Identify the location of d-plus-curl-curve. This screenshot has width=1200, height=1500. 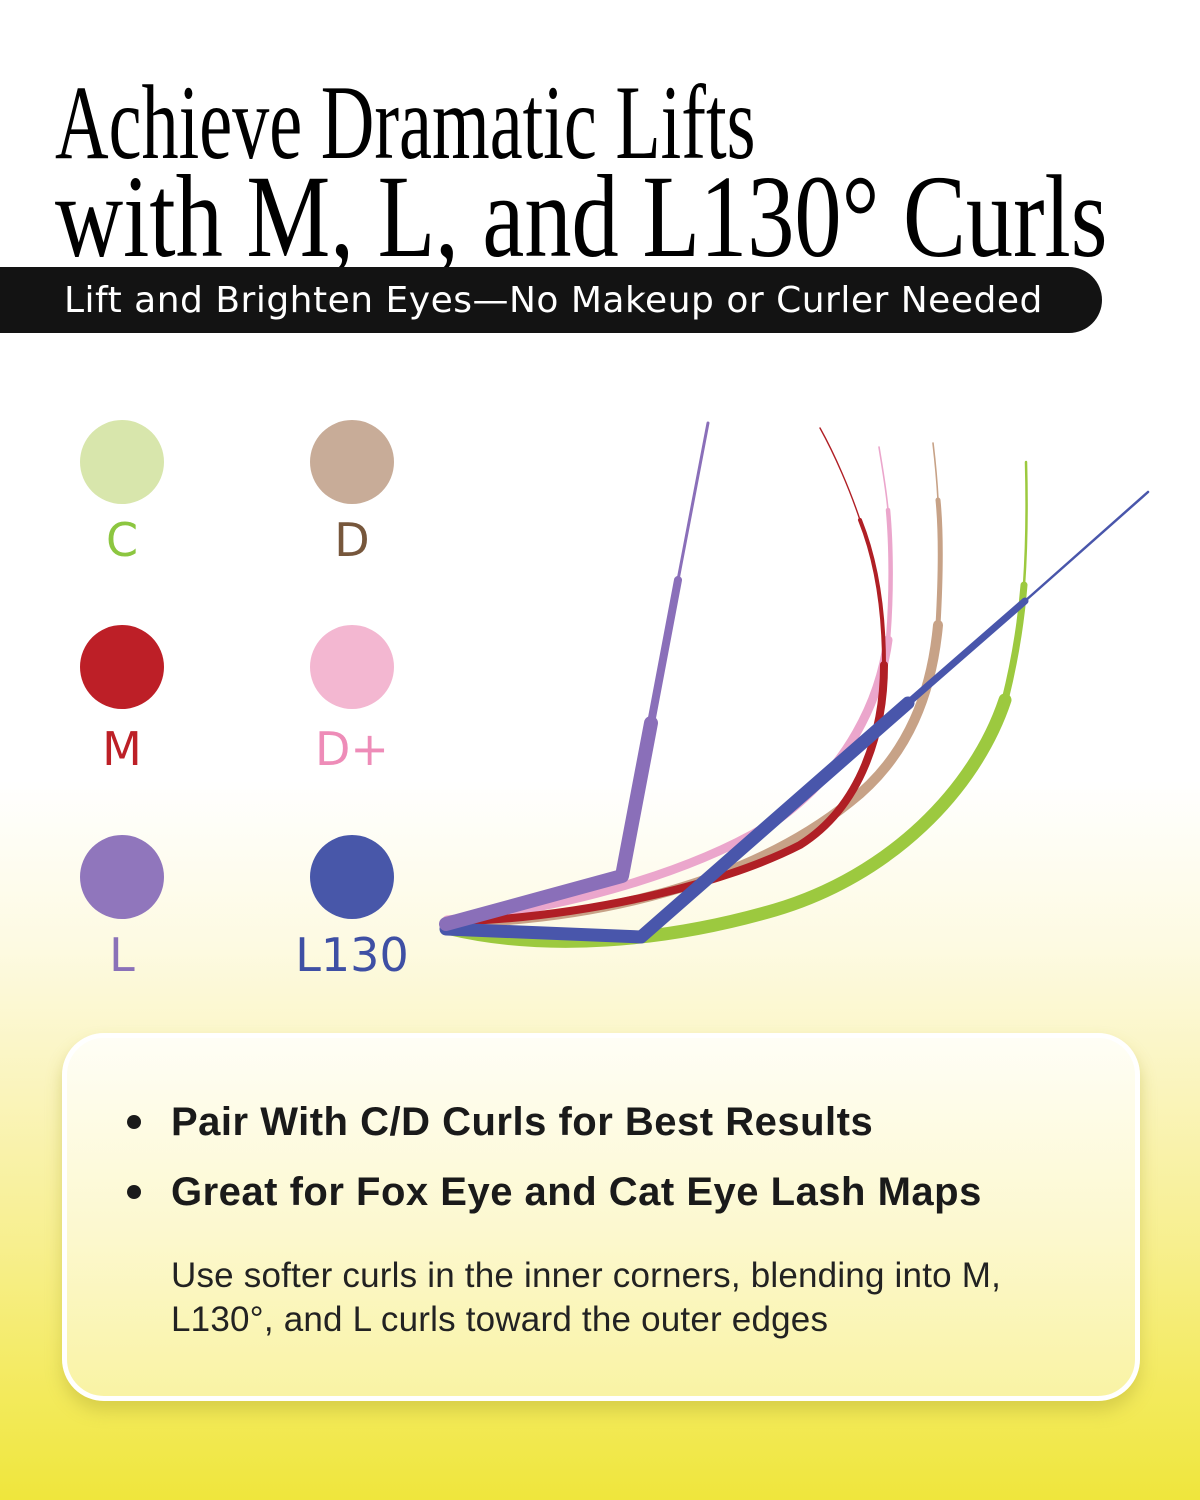
(667, 685).